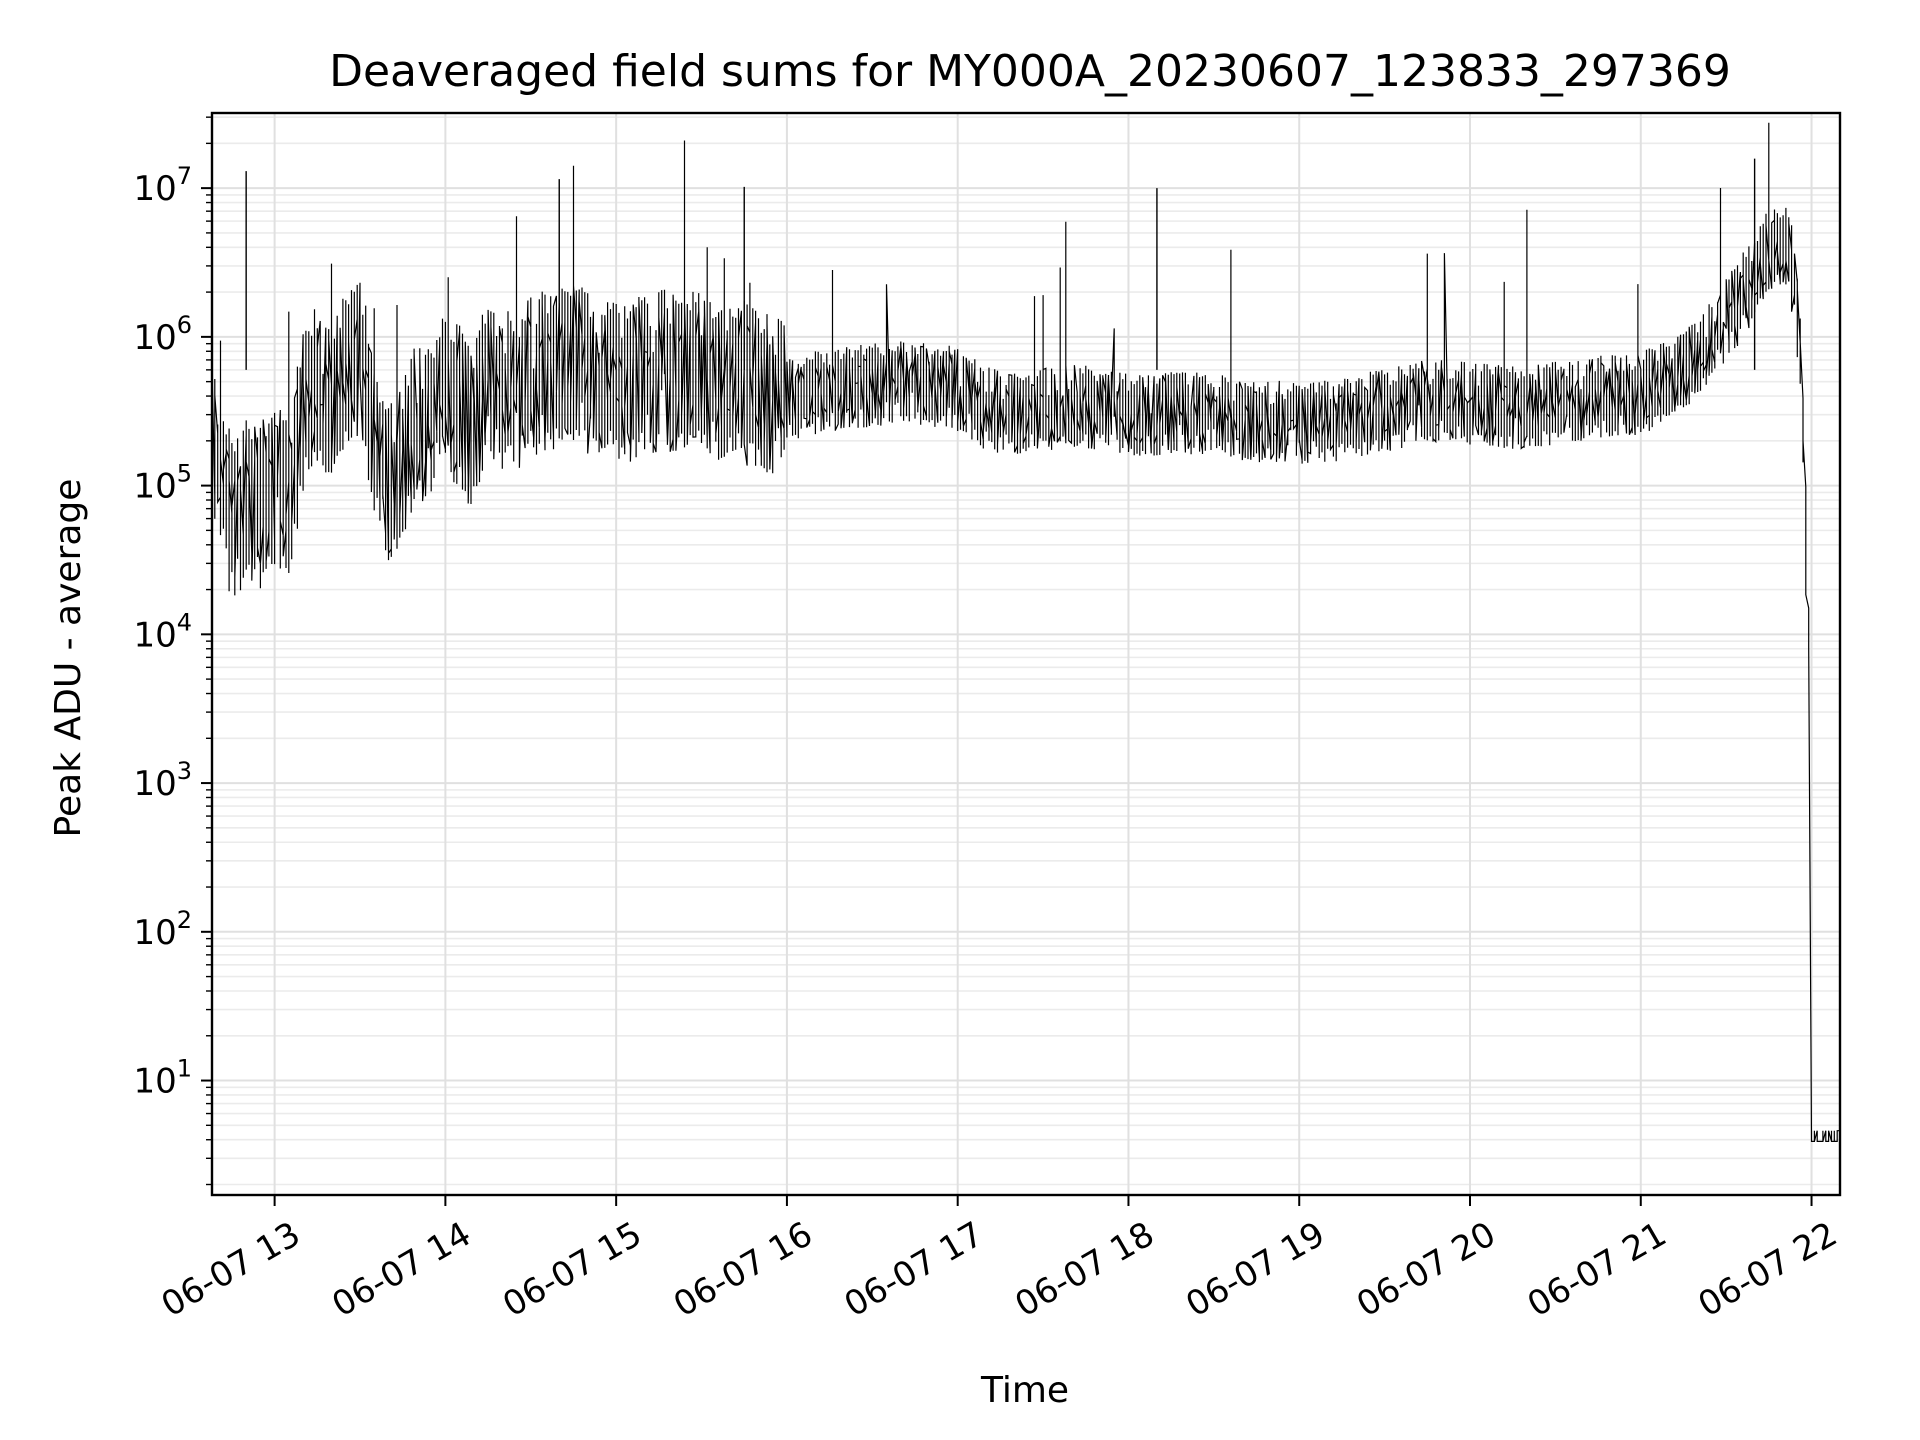  Describe the element at coordinates (162, 929) in the screenshot. I see `y-tick-label: 10²` at that location.